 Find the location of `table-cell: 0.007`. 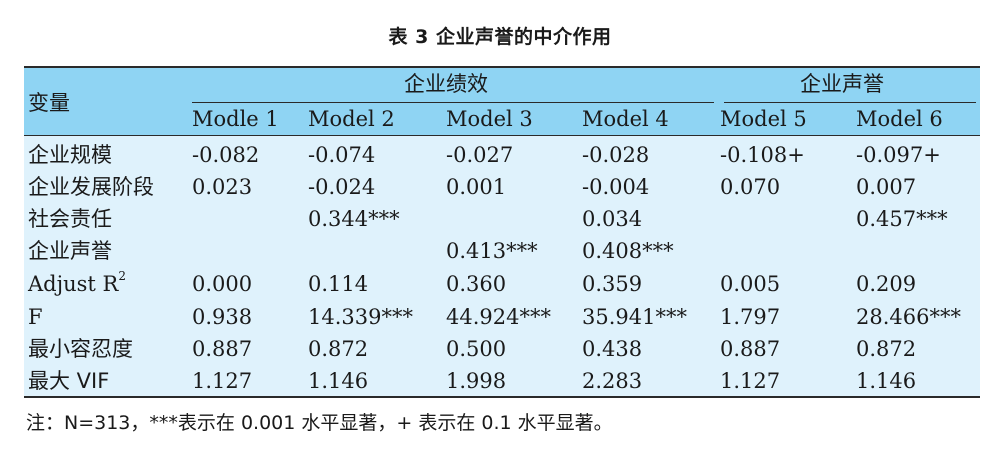

table-cell: 0.007 is located at coordinates (886, 187).